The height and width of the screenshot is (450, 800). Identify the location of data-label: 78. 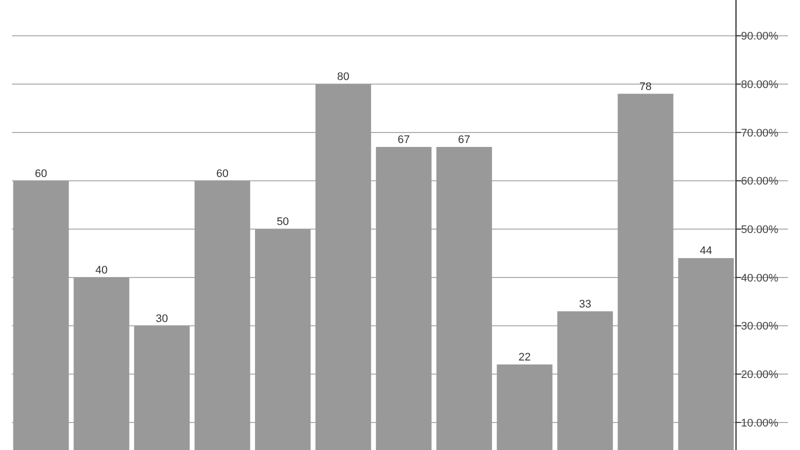
(645, 86).